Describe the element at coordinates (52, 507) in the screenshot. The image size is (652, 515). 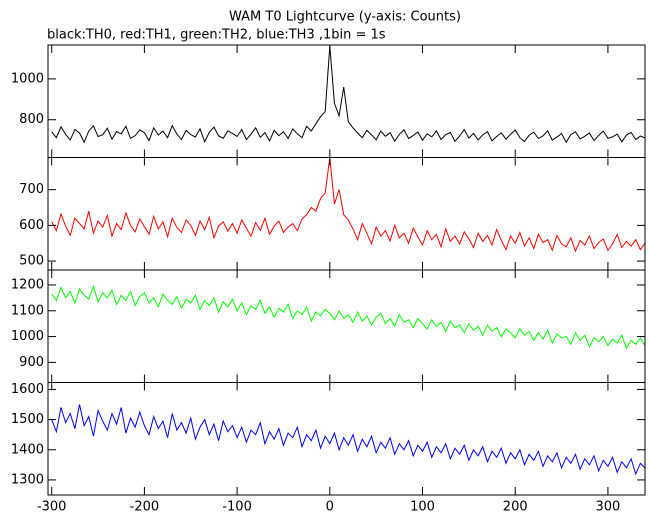
I see `x-tick-label: -300` at that location.